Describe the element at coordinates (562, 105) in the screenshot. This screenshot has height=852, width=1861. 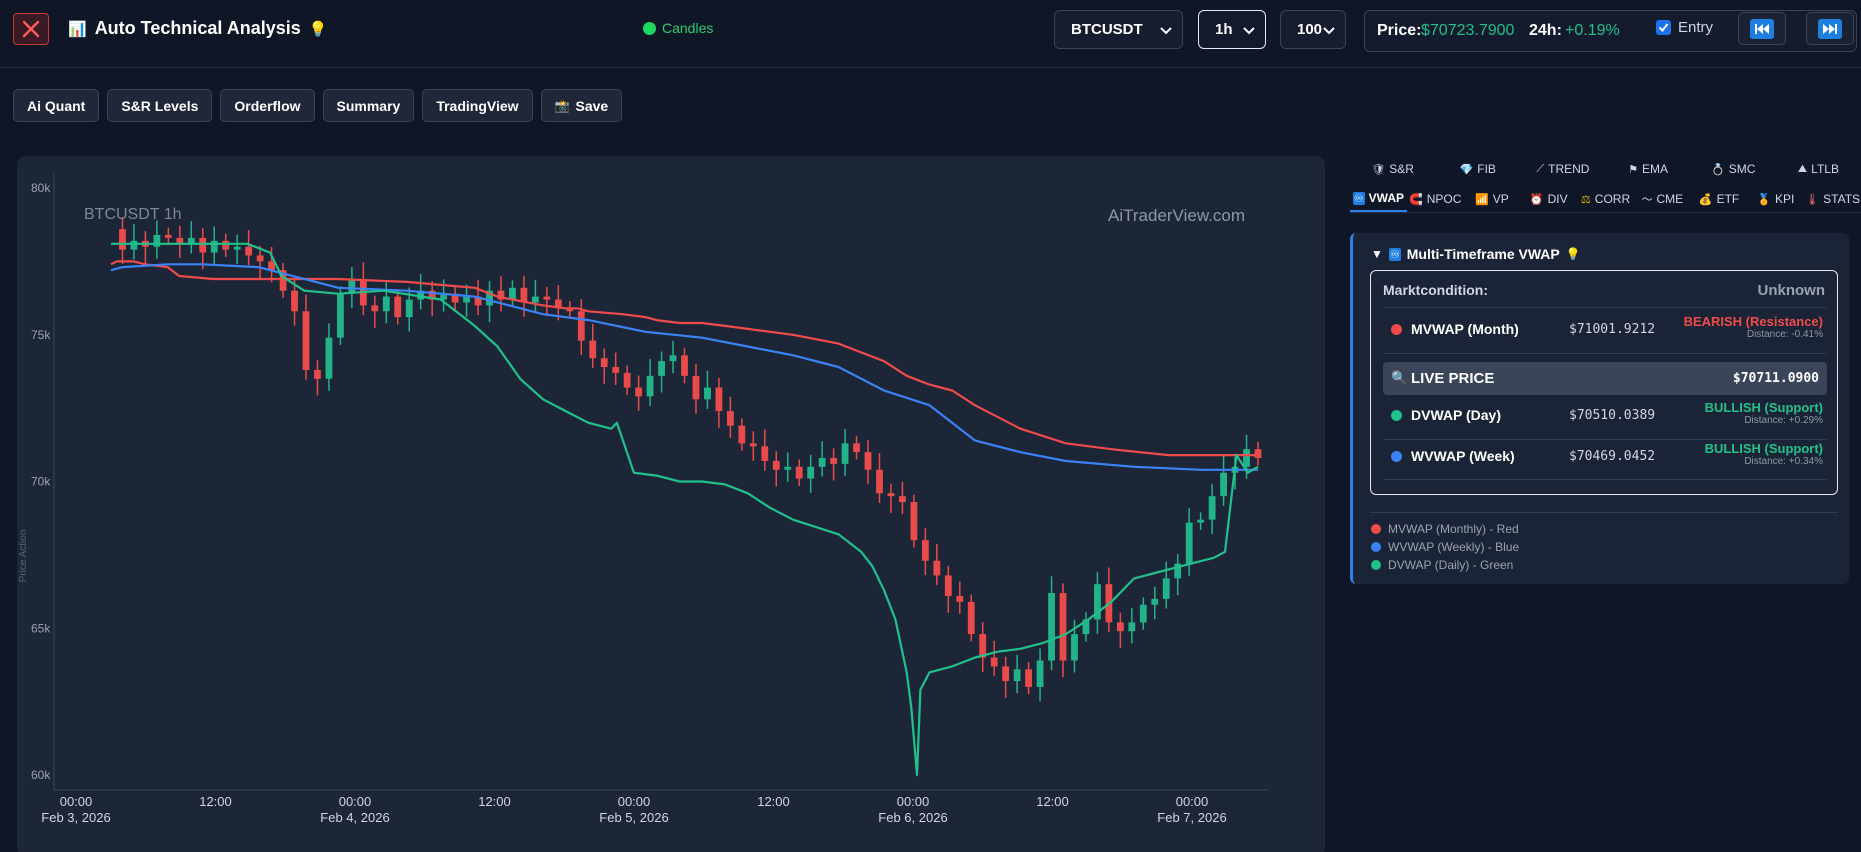
I see `camera-icon: 📸` at that location.